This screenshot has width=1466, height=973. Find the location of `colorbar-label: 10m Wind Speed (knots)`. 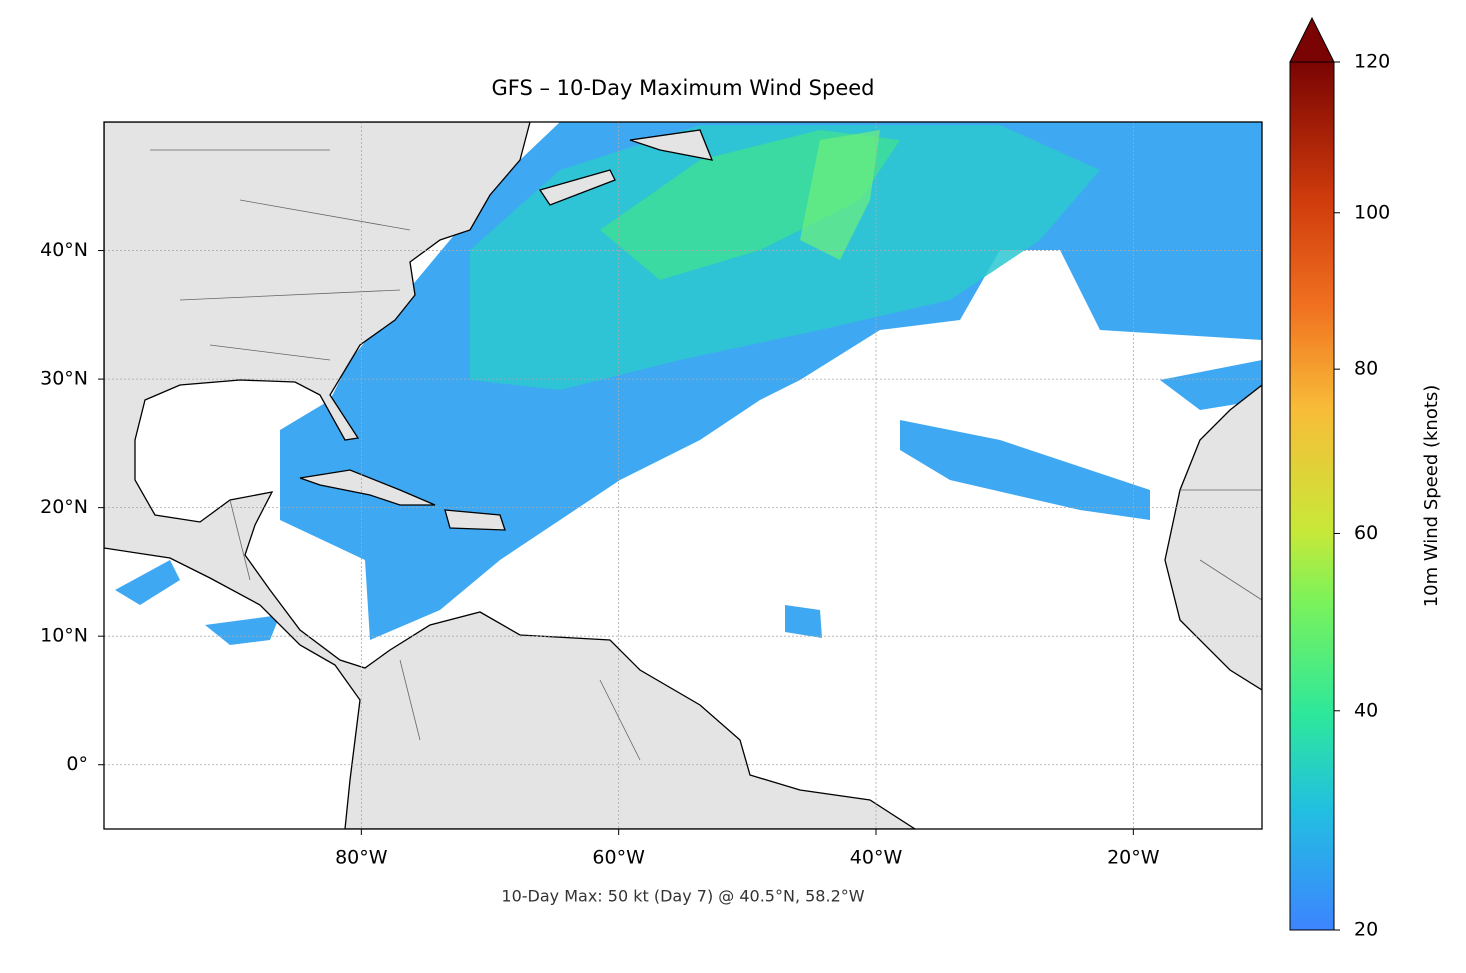

colorbar-label: 10m Wind Speed (knots) is located at coordinates (1431, 496).